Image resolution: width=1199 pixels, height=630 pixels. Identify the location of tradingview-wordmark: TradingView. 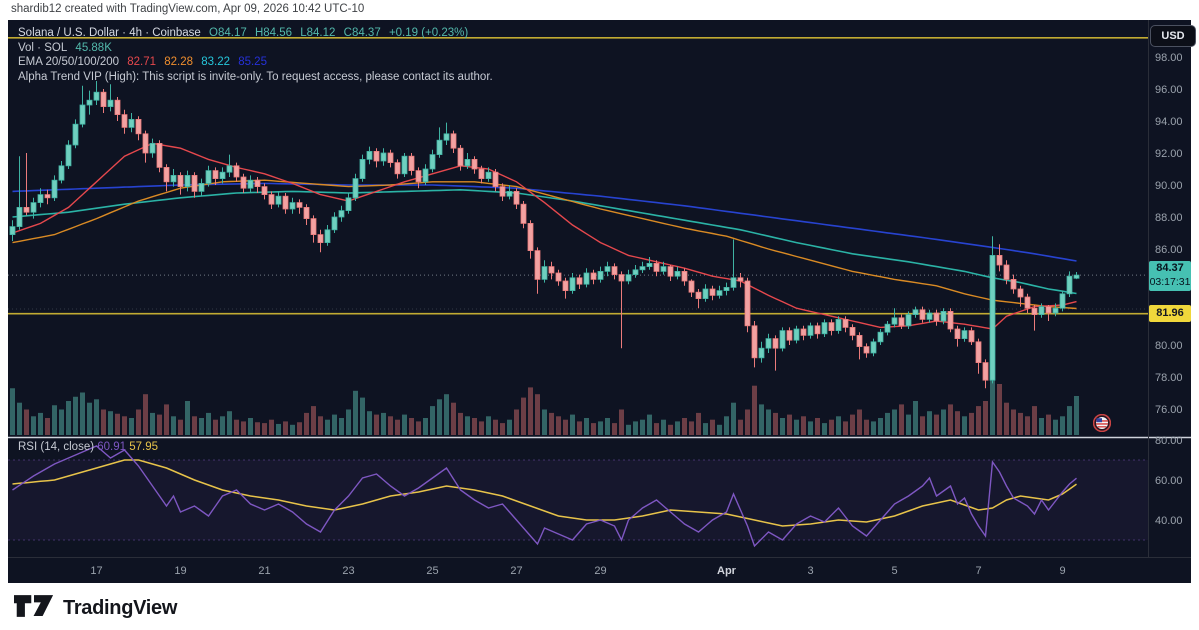
(120, 608).